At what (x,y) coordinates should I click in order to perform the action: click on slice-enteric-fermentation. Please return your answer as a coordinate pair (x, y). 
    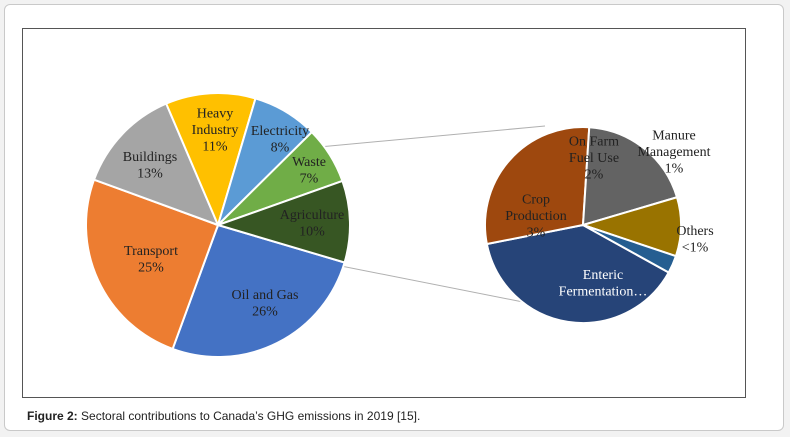
    Looking at the image, I should click on (578, 273).